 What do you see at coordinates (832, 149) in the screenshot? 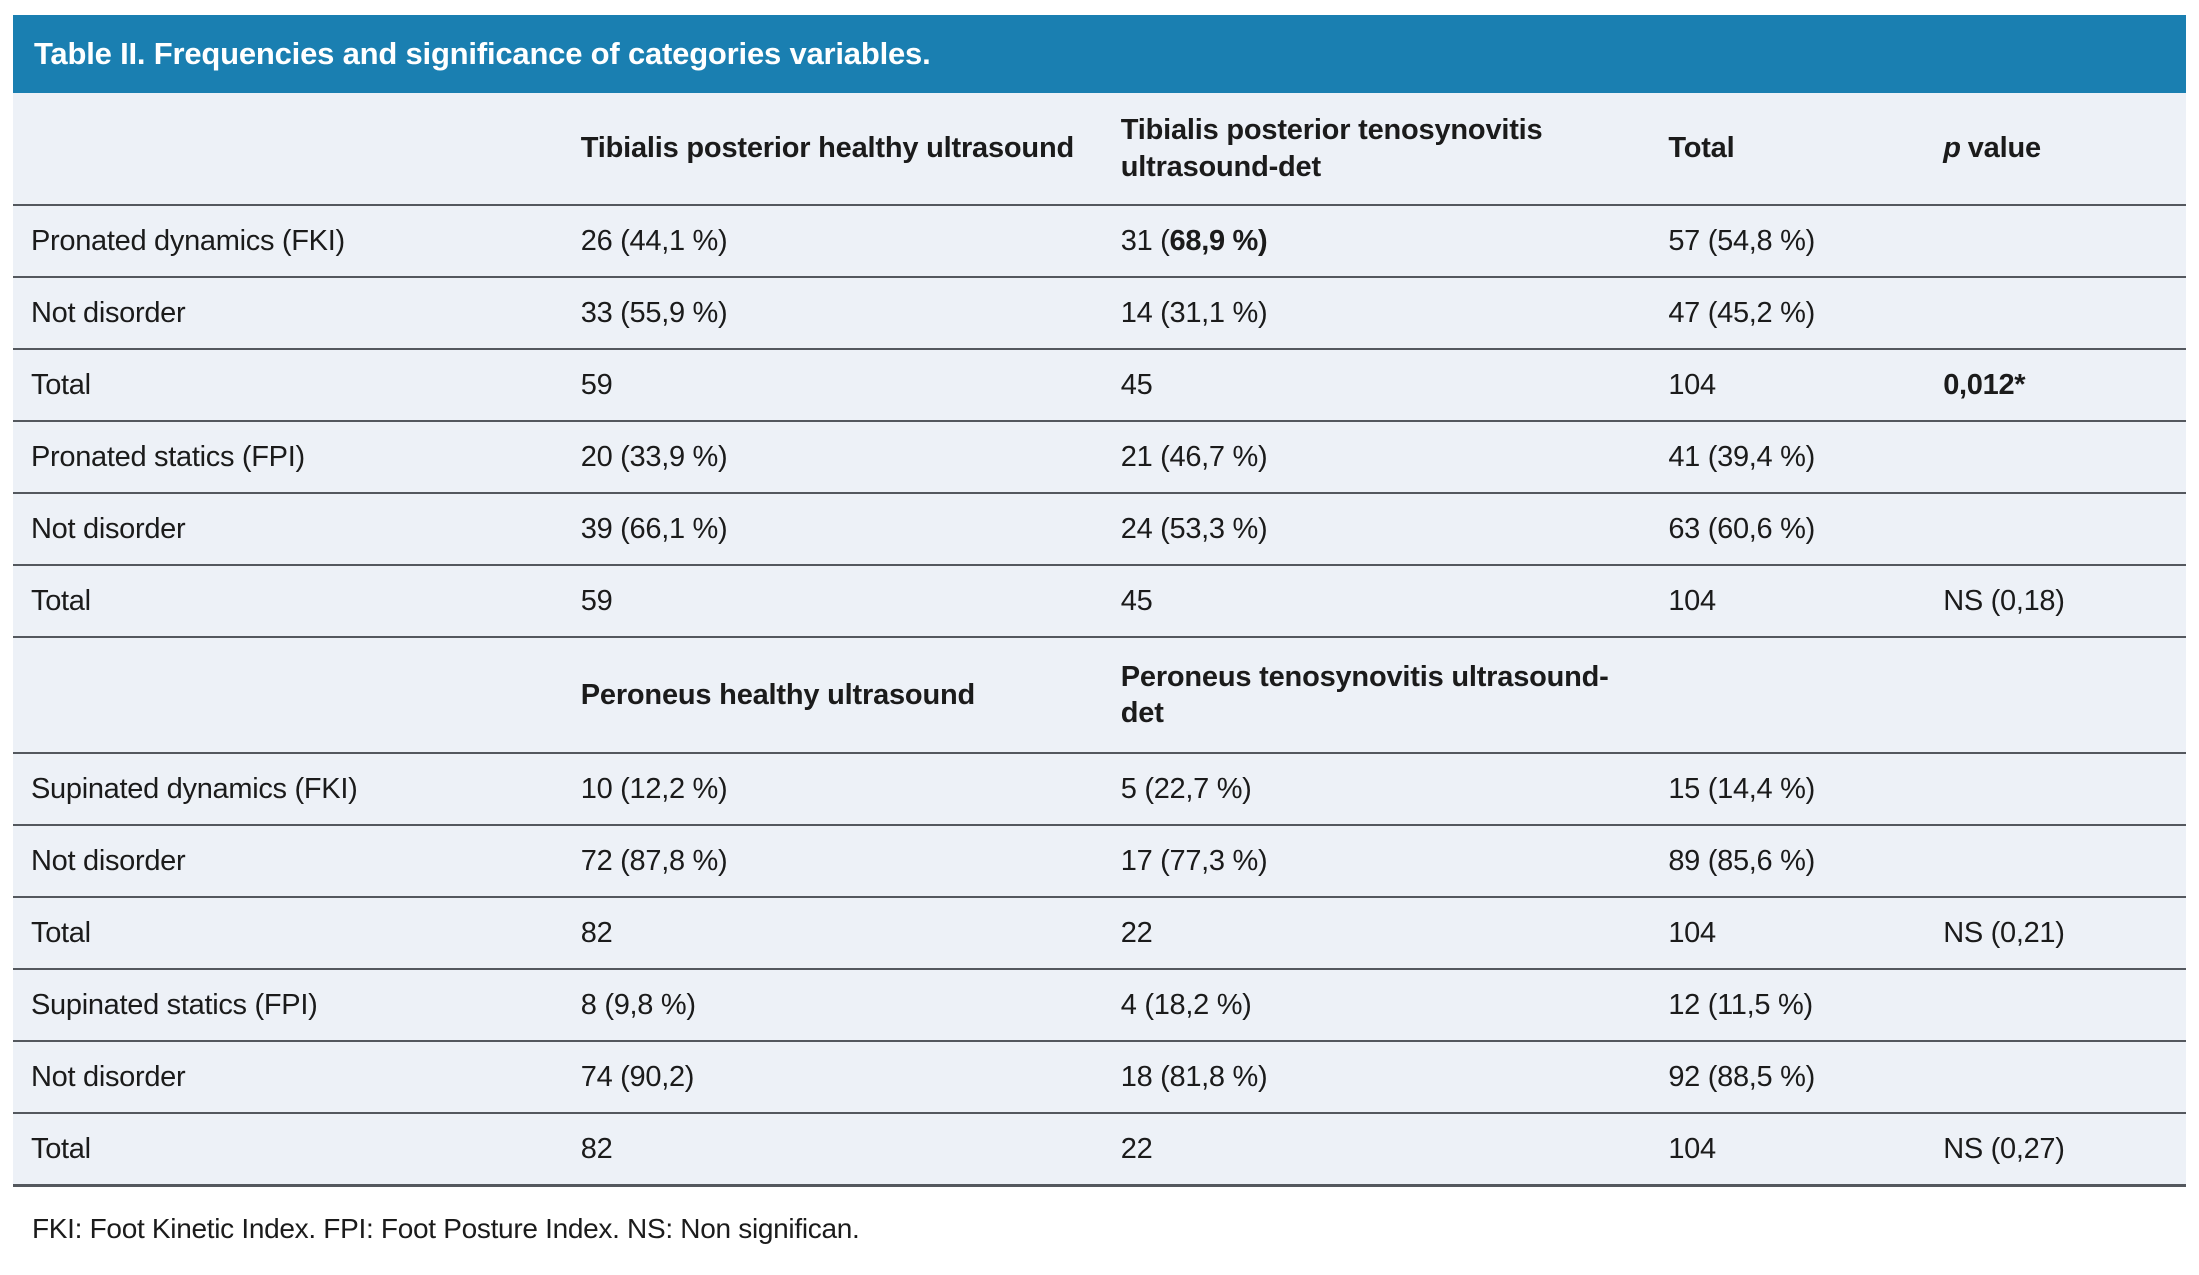
I see `header-tibialis-healthy: Tibialis posterior healthy ultrasound` at bounding box center [832, 149].